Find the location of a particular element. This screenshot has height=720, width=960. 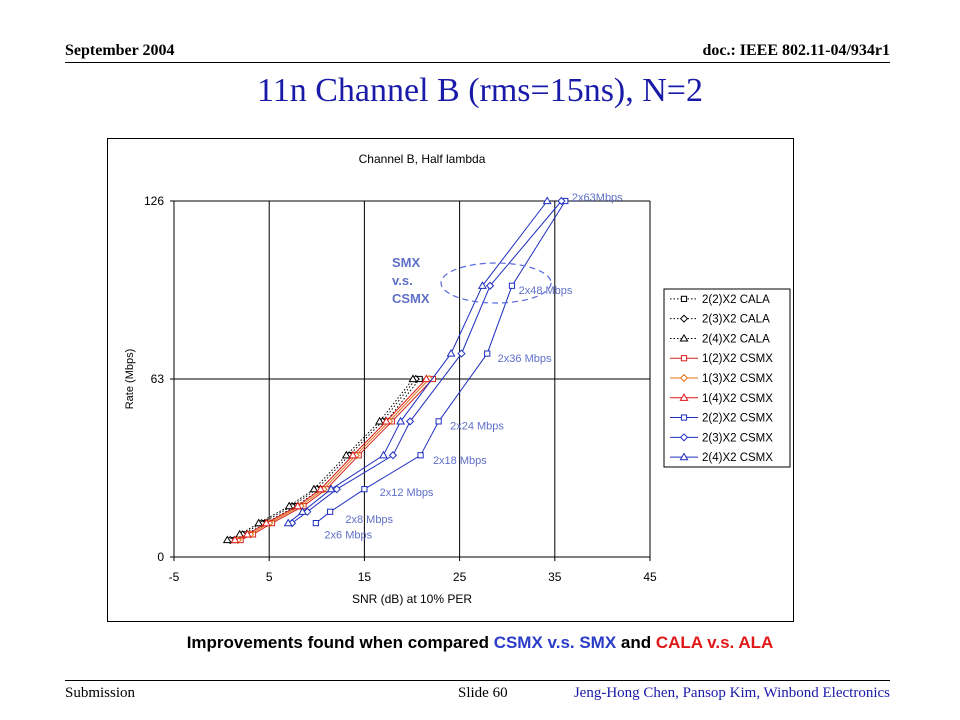

caption-part-2: CSMX v.s. SMX is located at coordinates (555, 642).